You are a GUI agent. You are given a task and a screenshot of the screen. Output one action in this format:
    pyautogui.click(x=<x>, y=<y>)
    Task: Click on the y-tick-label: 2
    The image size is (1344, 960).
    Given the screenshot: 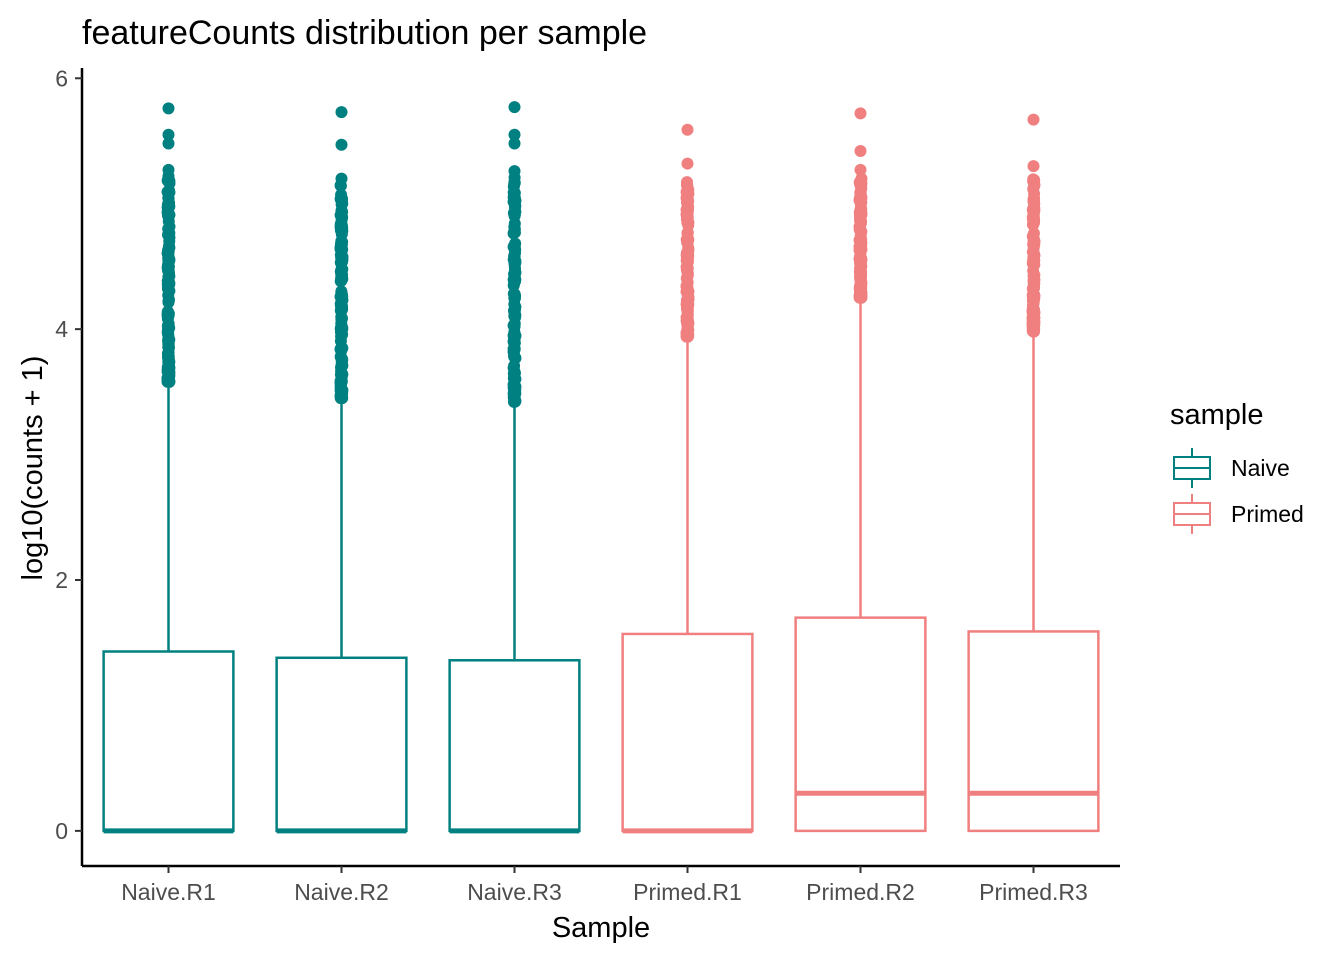 What is the action you would take?
    pyautogui.click(x=61, y=580)
    